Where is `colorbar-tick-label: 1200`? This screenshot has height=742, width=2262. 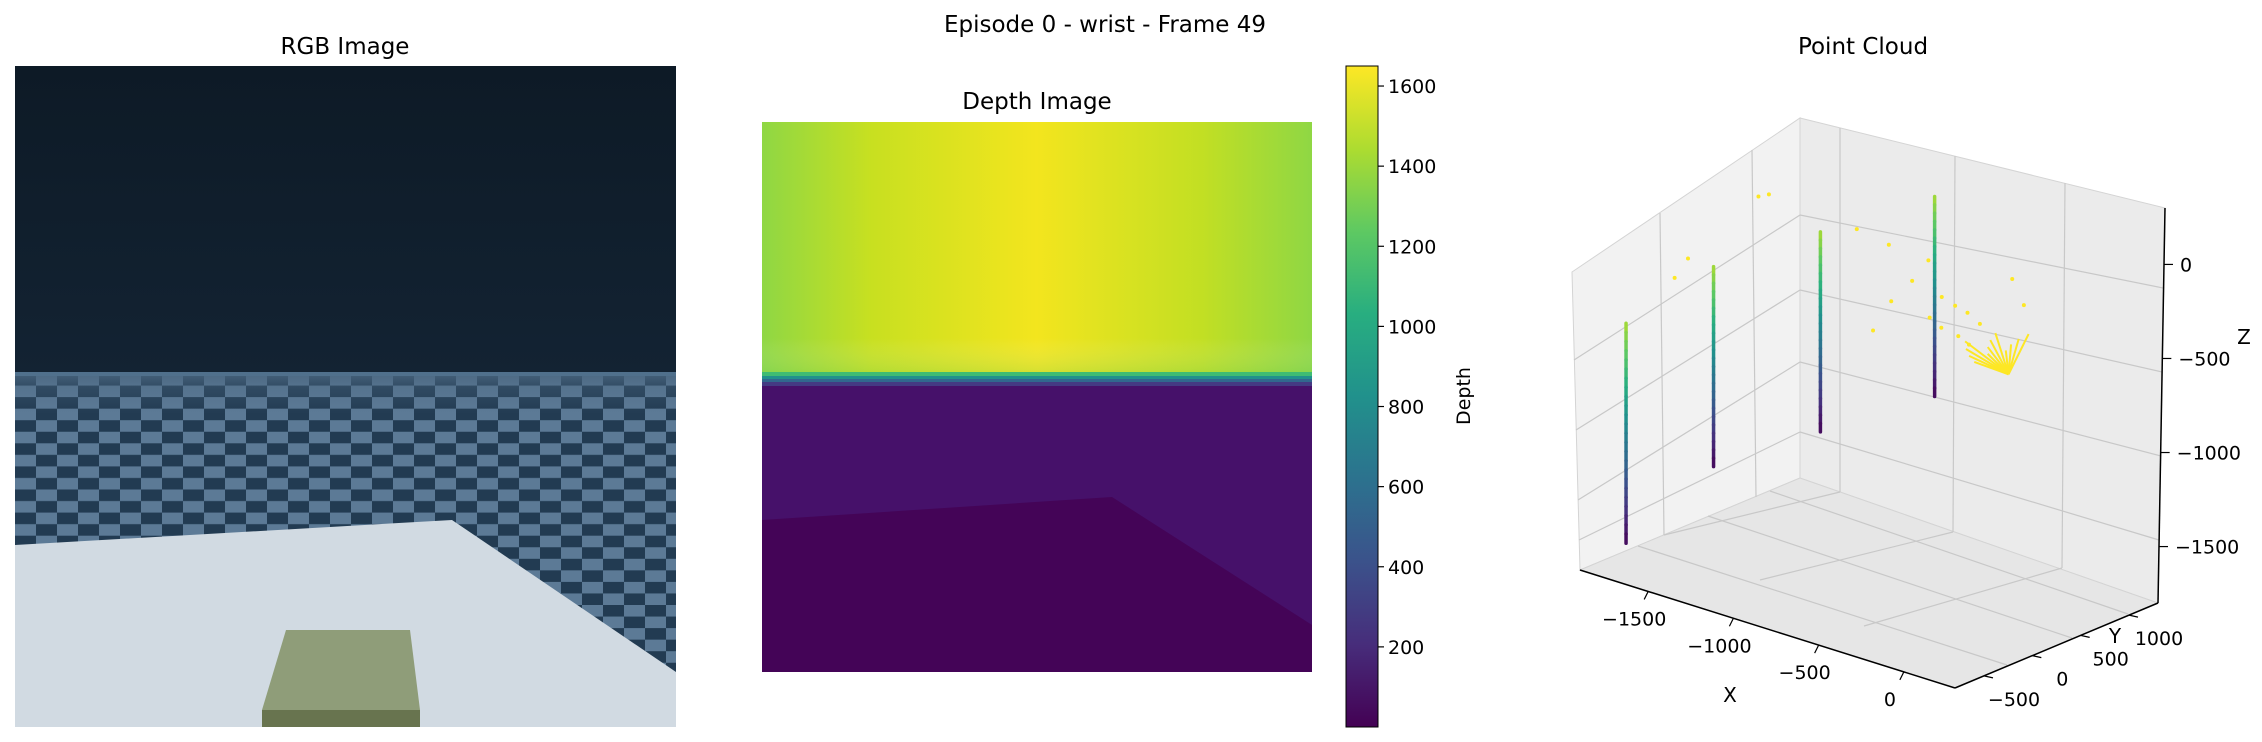
colorbar-tick-label: 1200 is located at coordinates (1412, 247).